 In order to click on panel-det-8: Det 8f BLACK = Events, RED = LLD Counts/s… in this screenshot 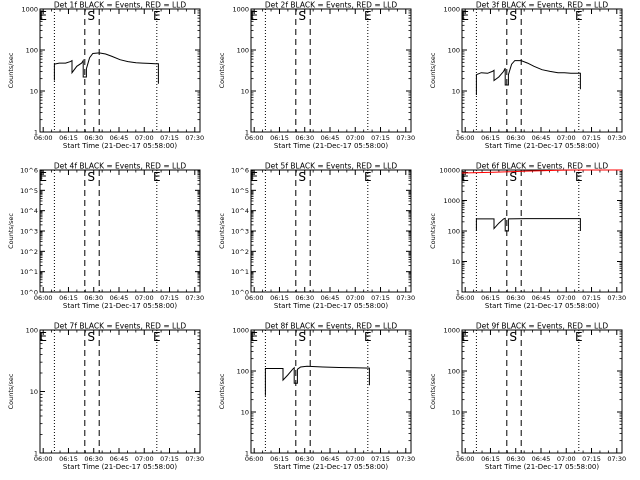, I will do `click(316, 397)`.